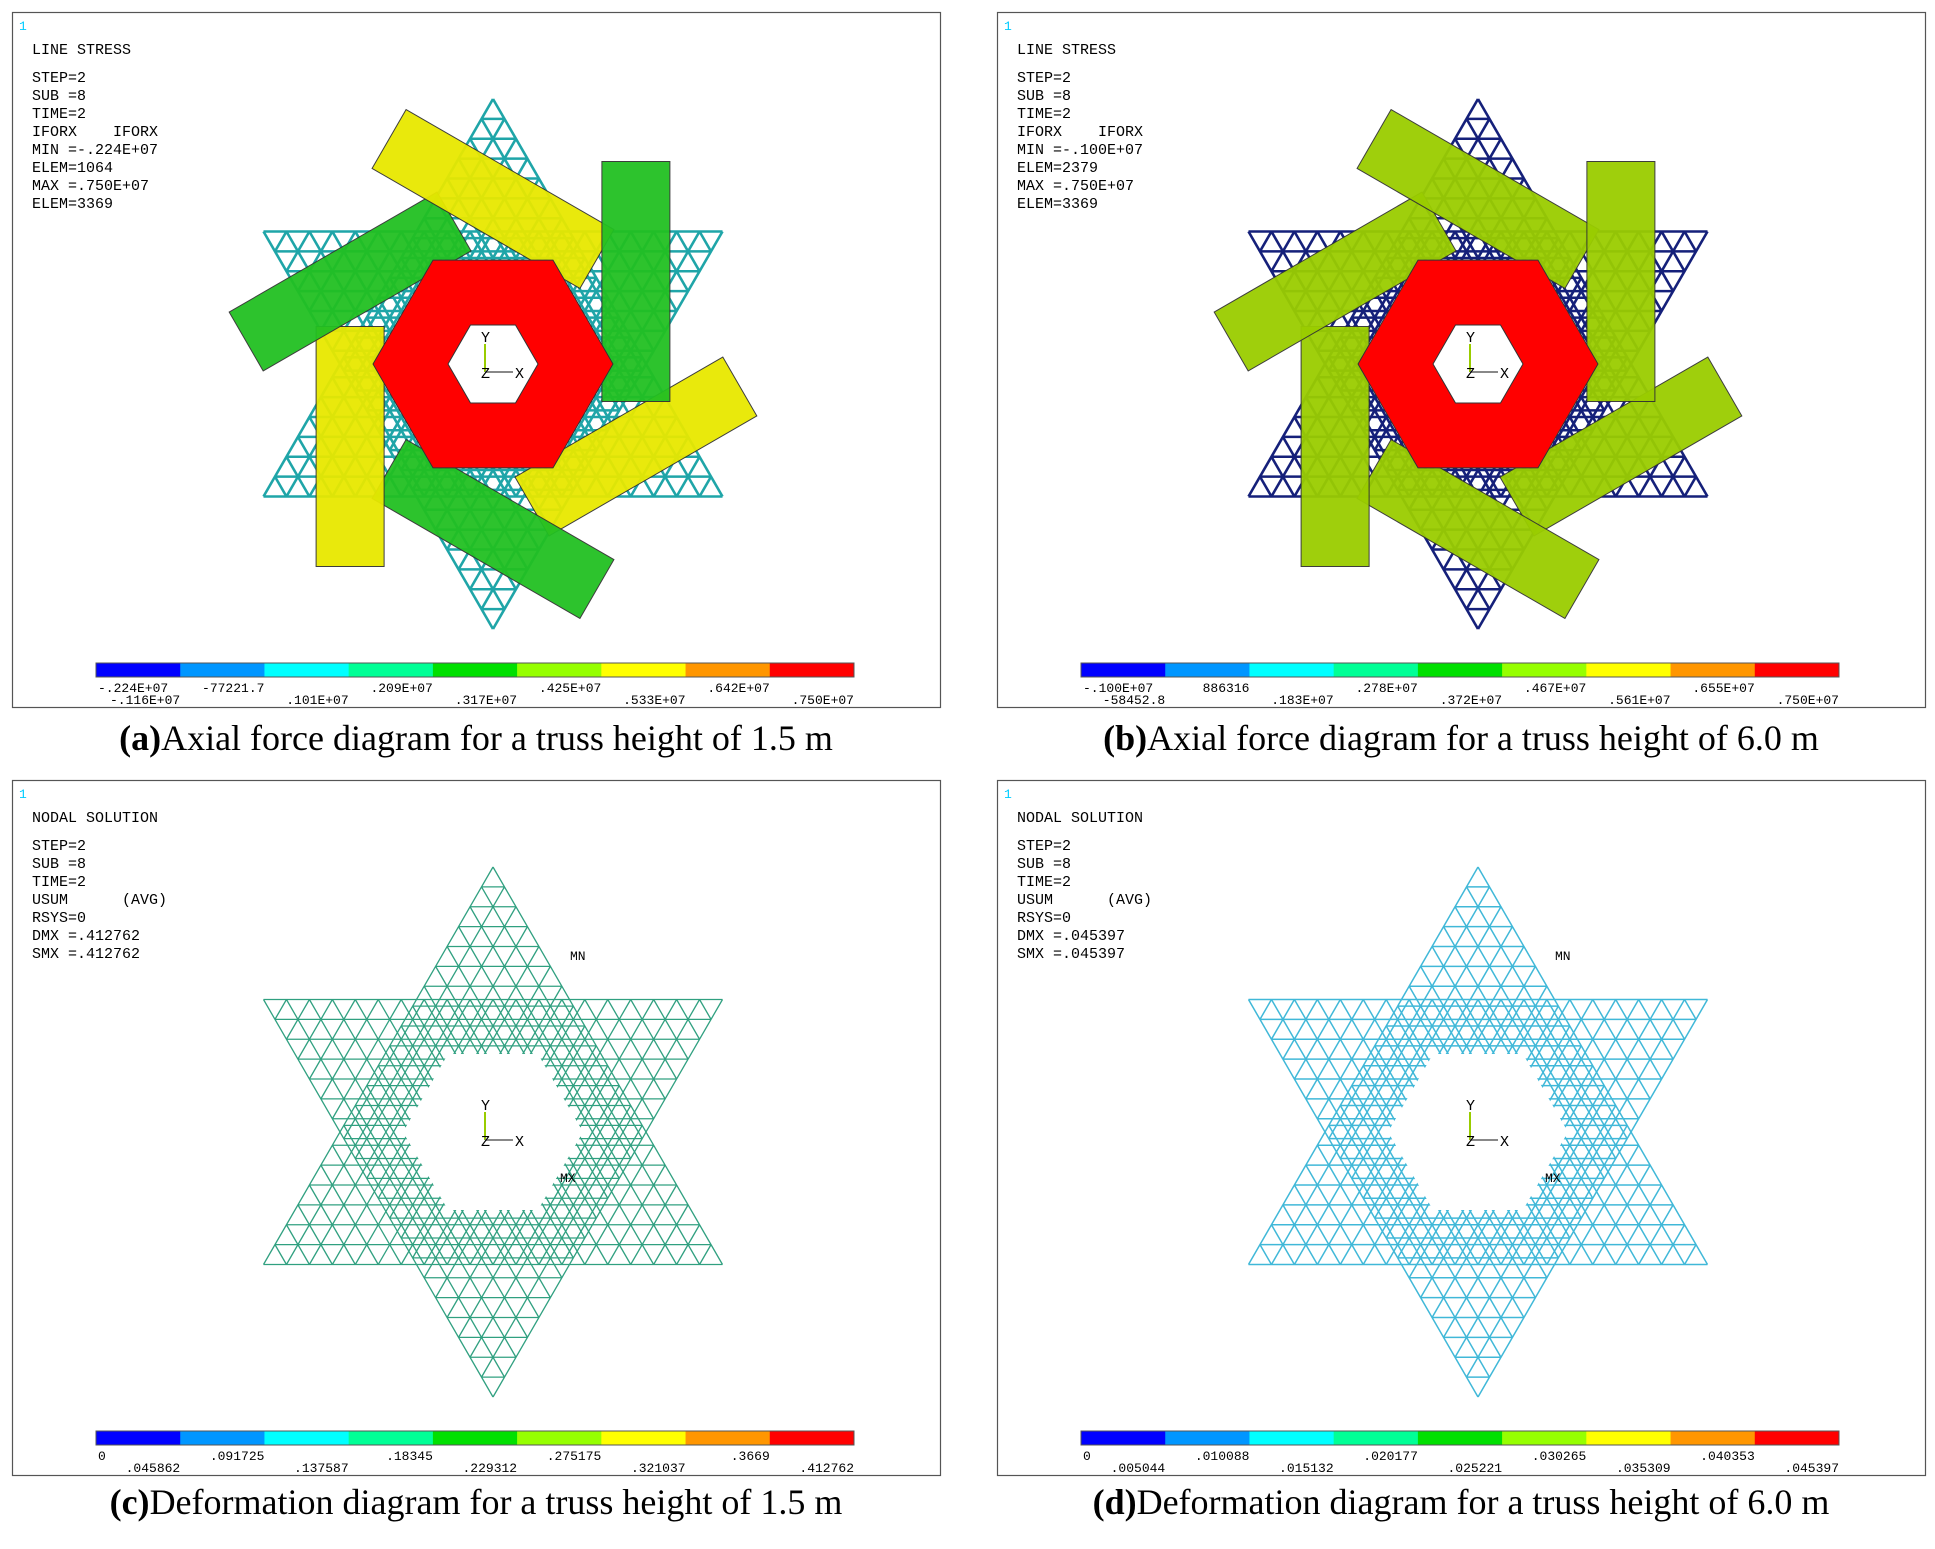  What do you see at coordinates (90, 186) in the screenshot?
I see `header-line: MAX =.750E+07` at bounding box center [90, 186].